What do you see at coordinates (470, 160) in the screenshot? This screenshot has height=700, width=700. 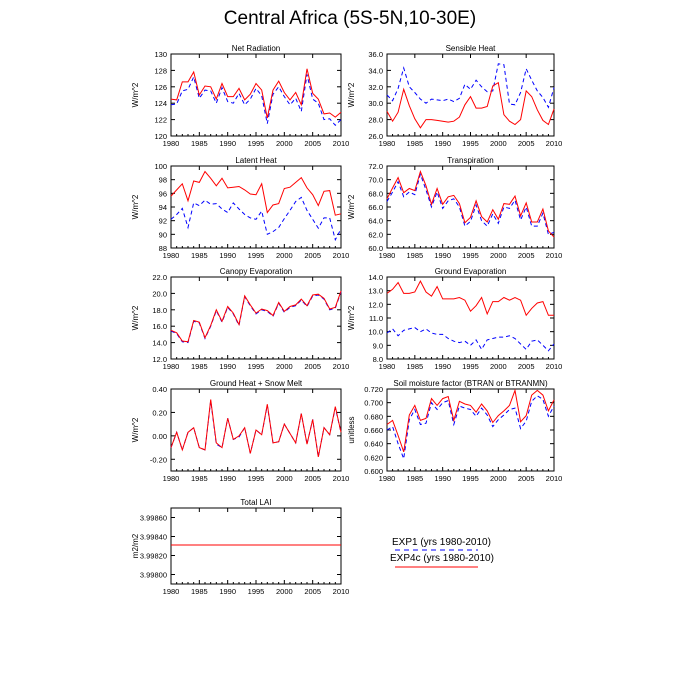 I see `chart-title: Transpiration` at bounding box center [470, 160].